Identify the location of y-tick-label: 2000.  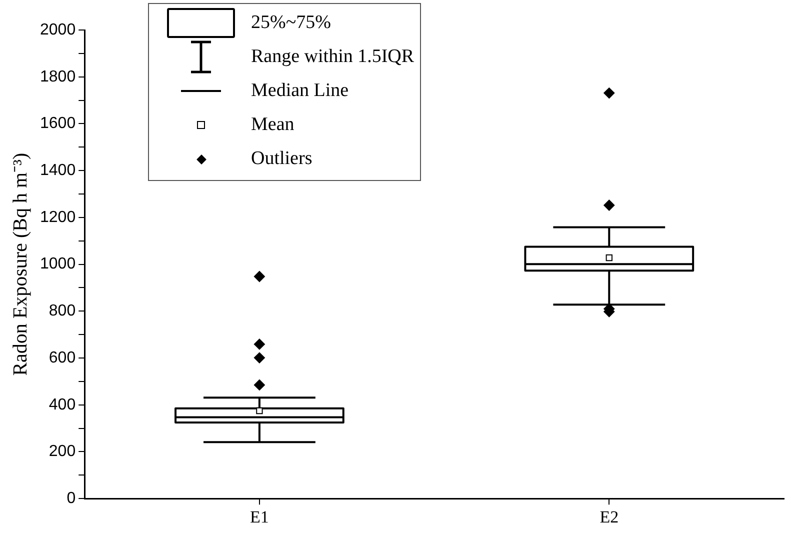
(58, 29).